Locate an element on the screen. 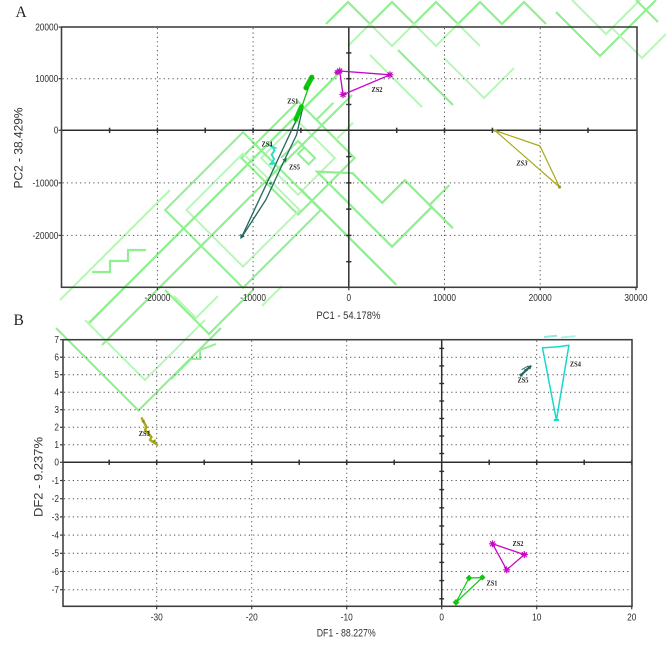 This screenshot has height=652, width=666. svg-text: 4 is located at coordinates (56, 393).